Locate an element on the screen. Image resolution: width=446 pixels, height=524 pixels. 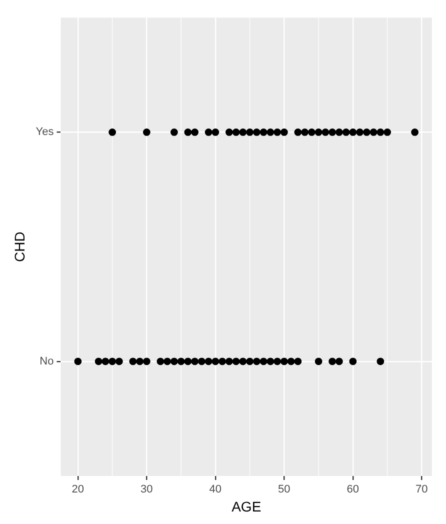
y-tick-label: No is located at coordinates (47, 361).